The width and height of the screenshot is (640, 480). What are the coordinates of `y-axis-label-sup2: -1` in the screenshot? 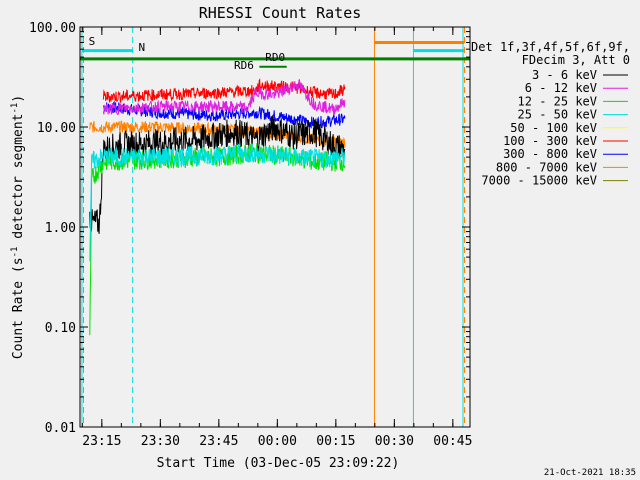 It's located at (15, 108).